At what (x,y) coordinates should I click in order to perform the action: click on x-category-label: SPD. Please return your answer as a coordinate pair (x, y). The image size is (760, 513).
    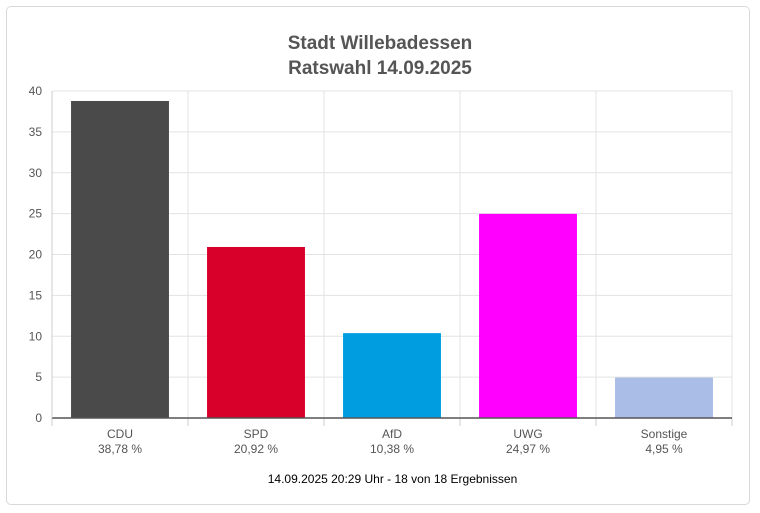
    Looking at the image, I should click on (256, 434).